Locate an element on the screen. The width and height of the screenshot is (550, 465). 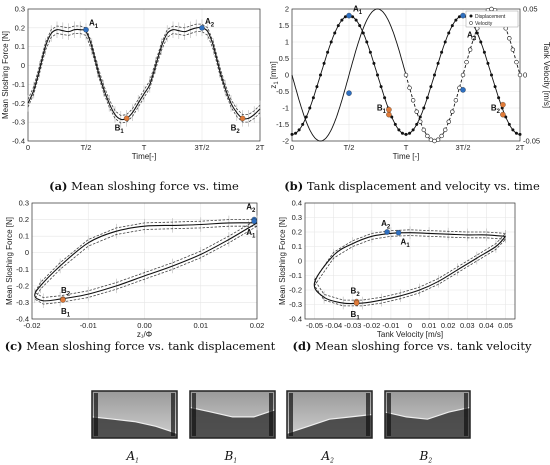
y-tick-label: 0.5 is located at coordinates (284, 58).